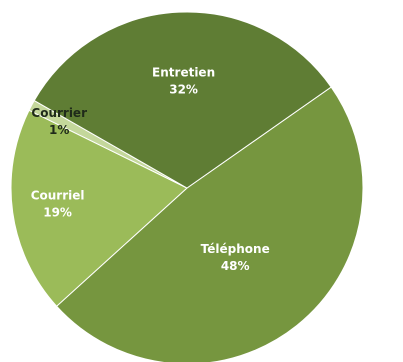 This screenshot has width=403, height=362. Describe the element at coordinates (235, 257) in the screenshot. I see `pie-label-telephone: Téléphone 48%` at that location.